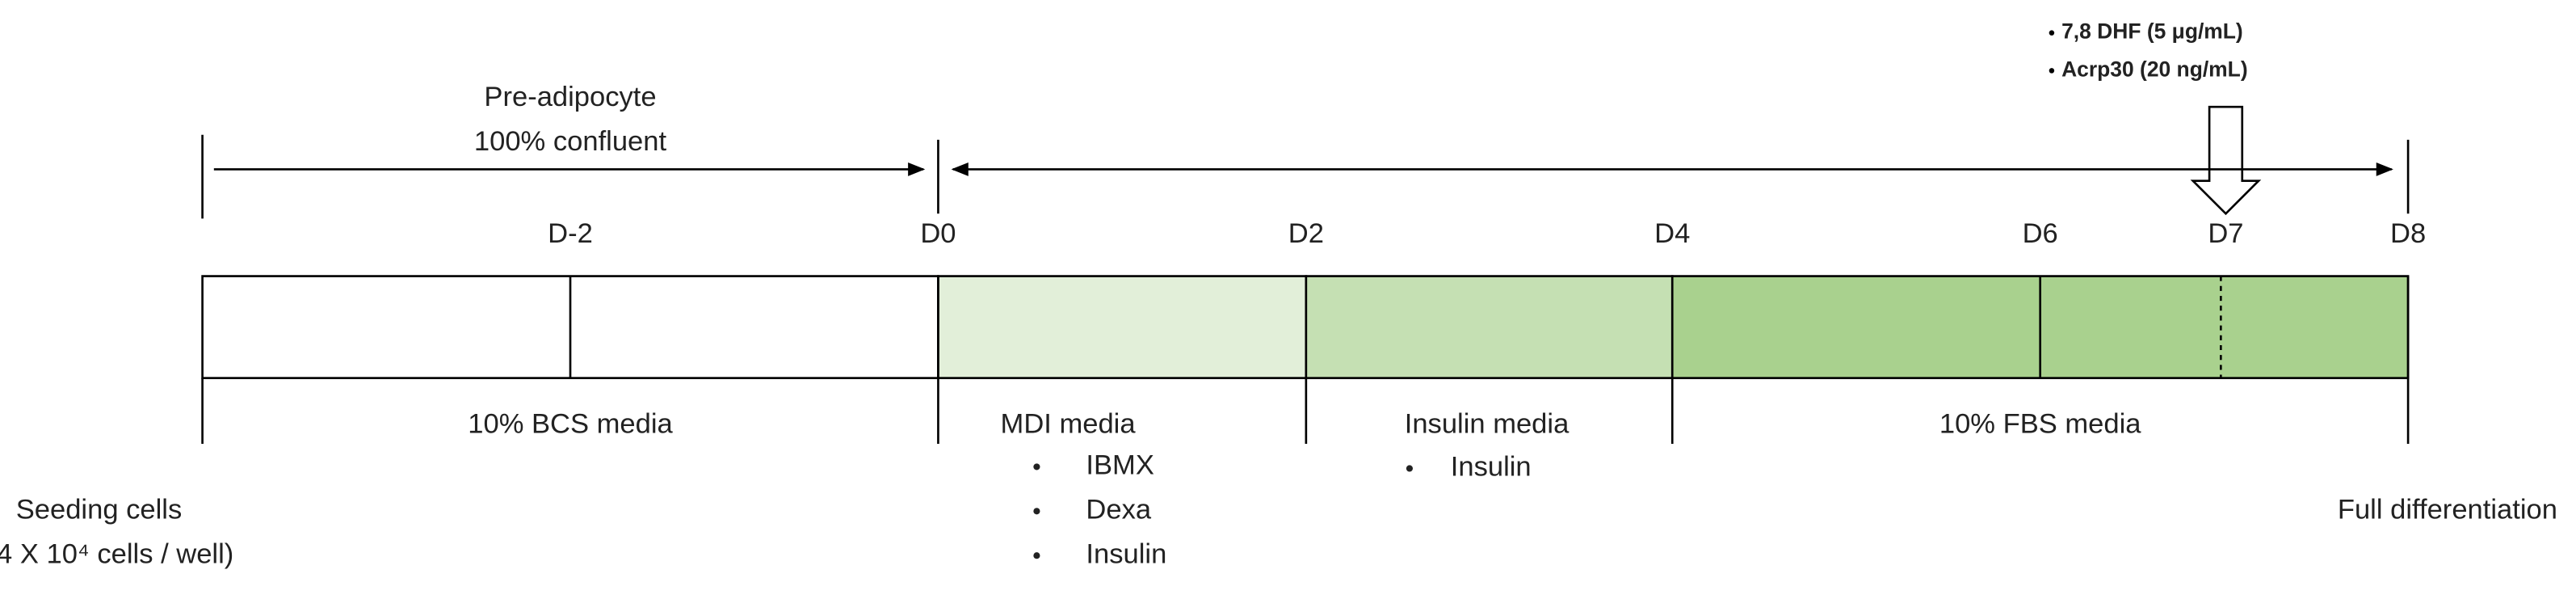 Image resolution: width=2576 pixels, height=595 pixels. I want to click on stage-label: 10% FBS media, so click(2040, 424).